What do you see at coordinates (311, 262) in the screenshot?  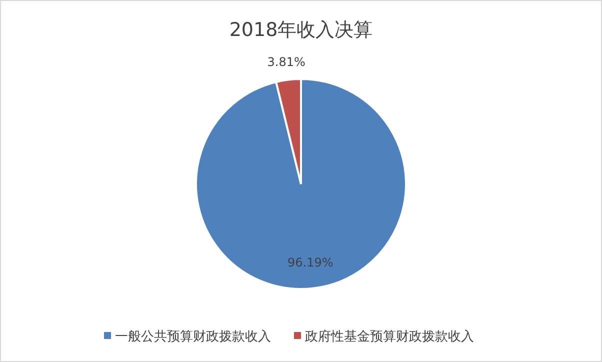 I see `data-label: 96.19%` at bounding box center [311, 262].